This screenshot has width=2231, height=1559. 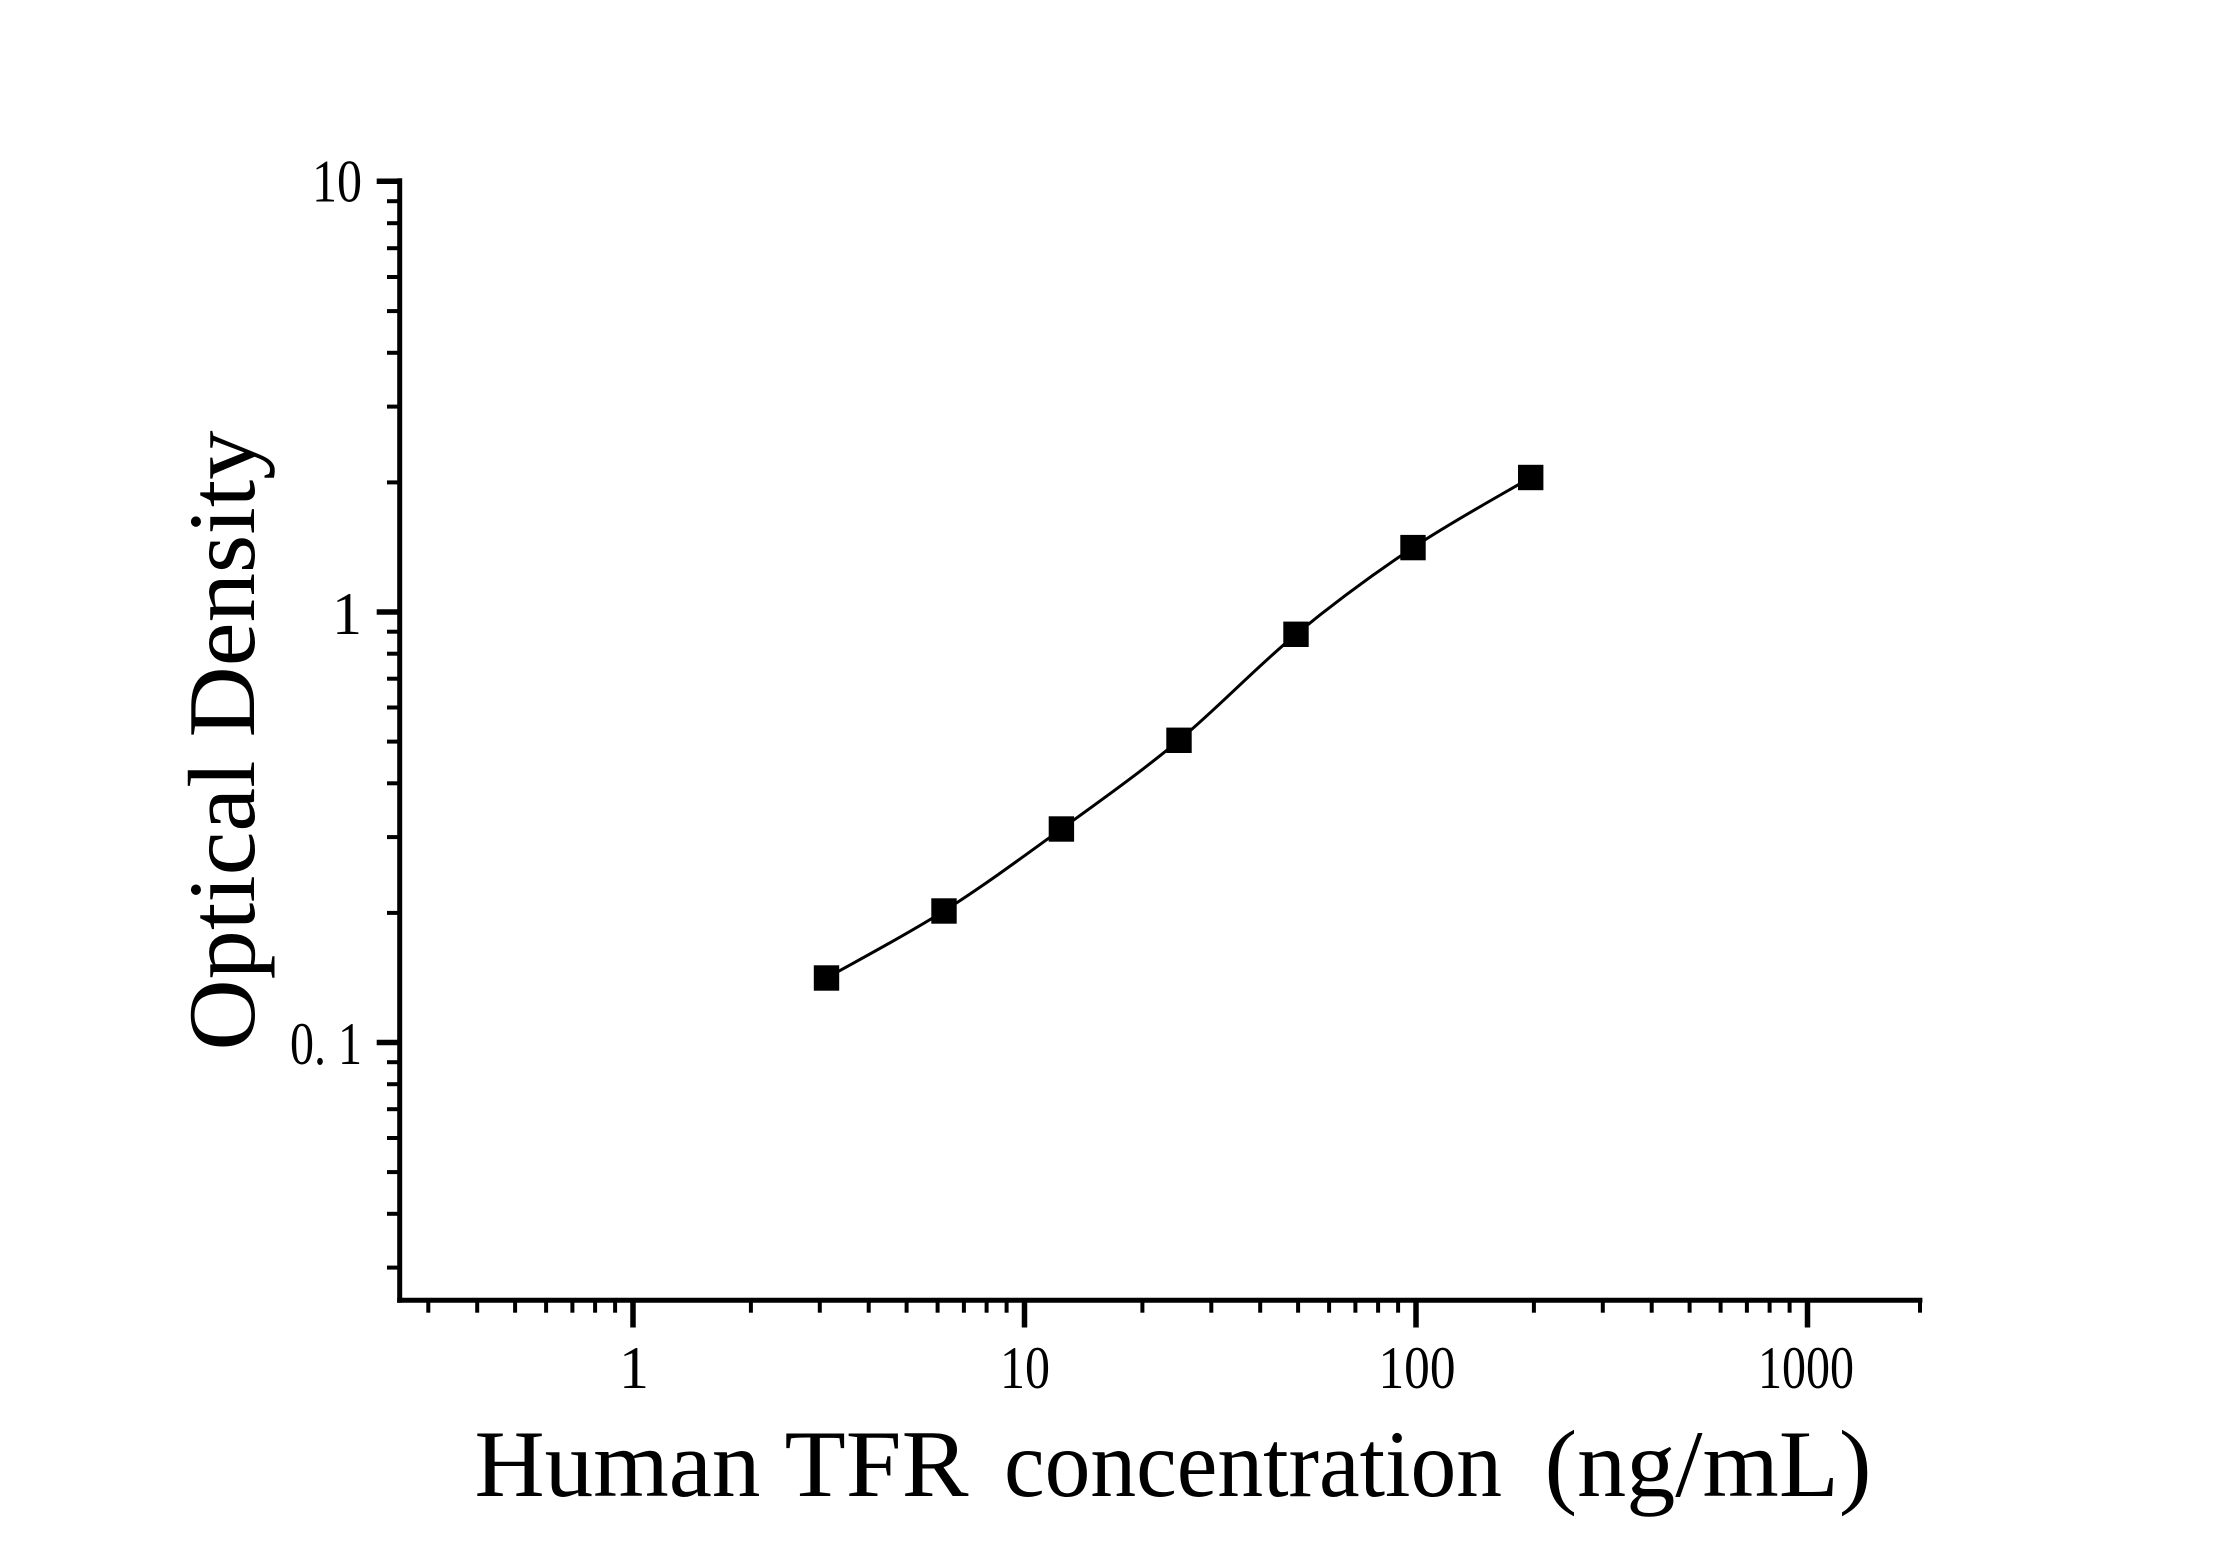 I want to click on svg-text: (ng/mL), so click(x=1708, y=1464).